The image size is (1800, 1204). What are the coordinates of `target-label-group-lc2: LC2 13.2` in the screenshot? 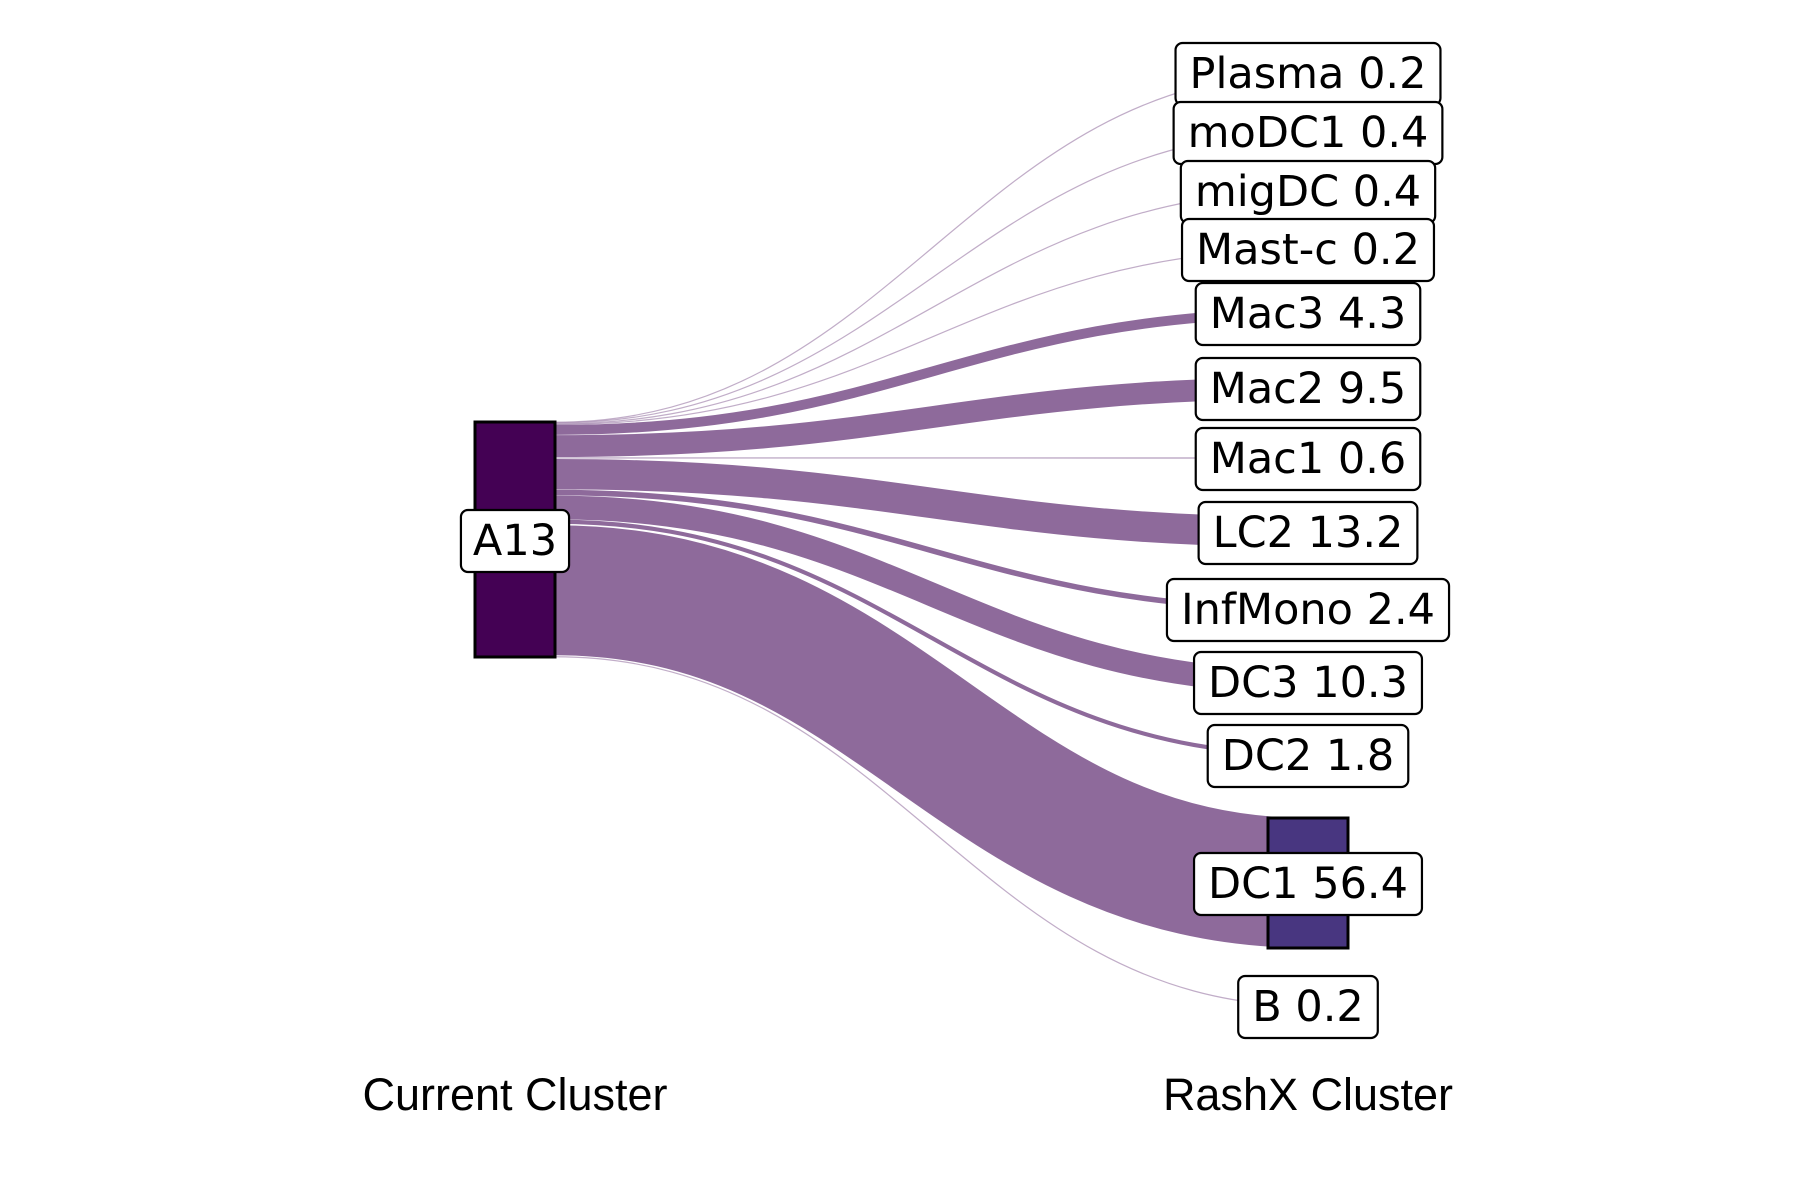 It's located at (1308, 533).